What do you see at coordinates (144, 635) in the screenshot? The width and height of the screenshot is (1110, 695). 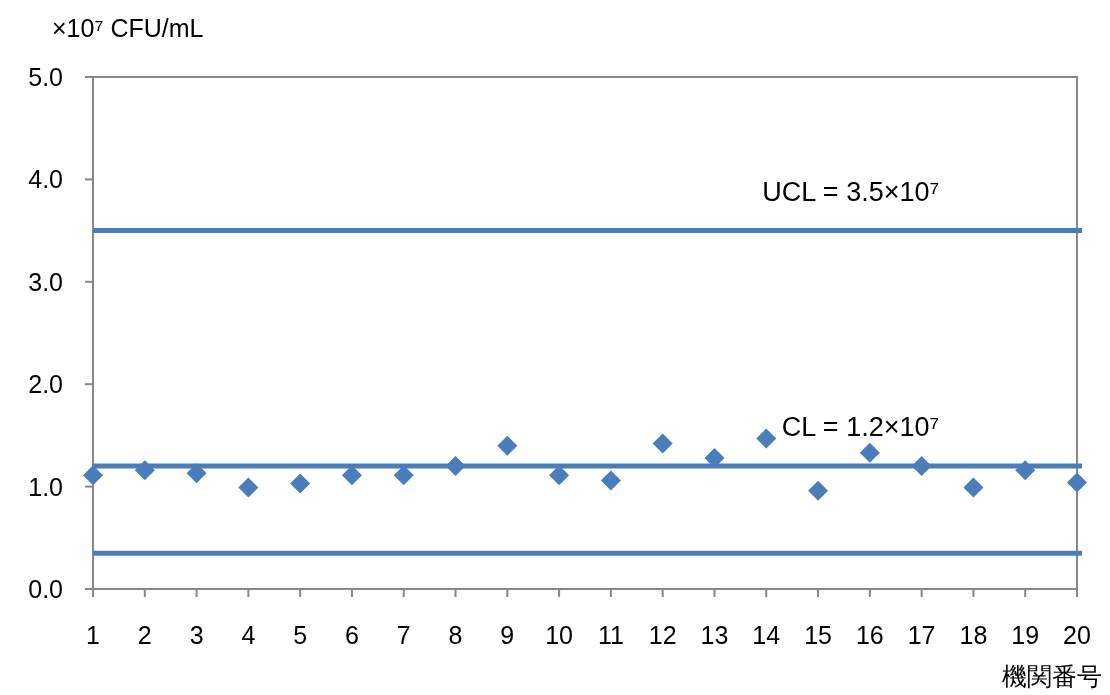 I see `x-tick-label: 2` at bounding box center [144, 635].